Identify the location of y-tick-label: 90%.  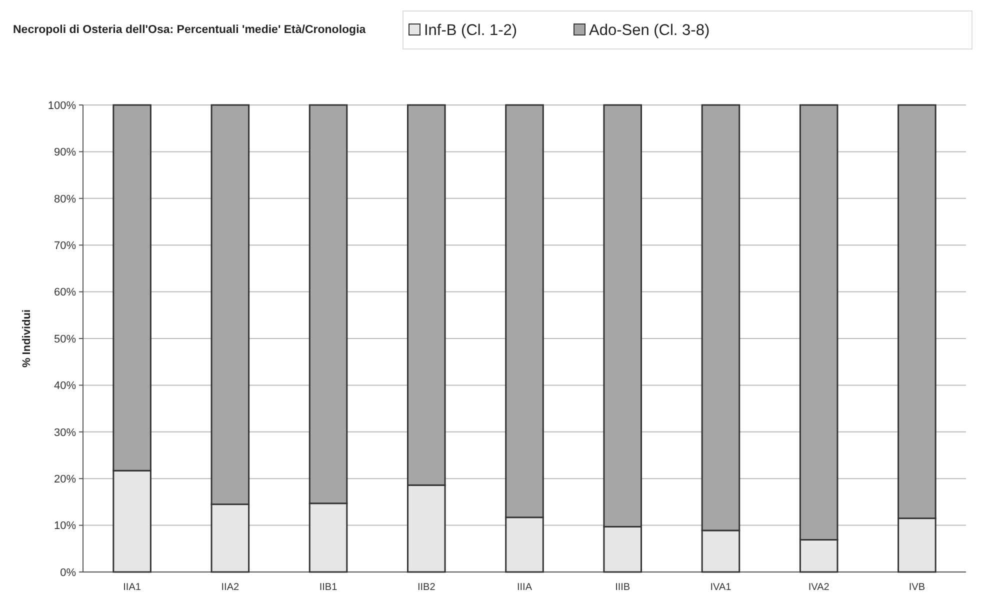
(65, 152).